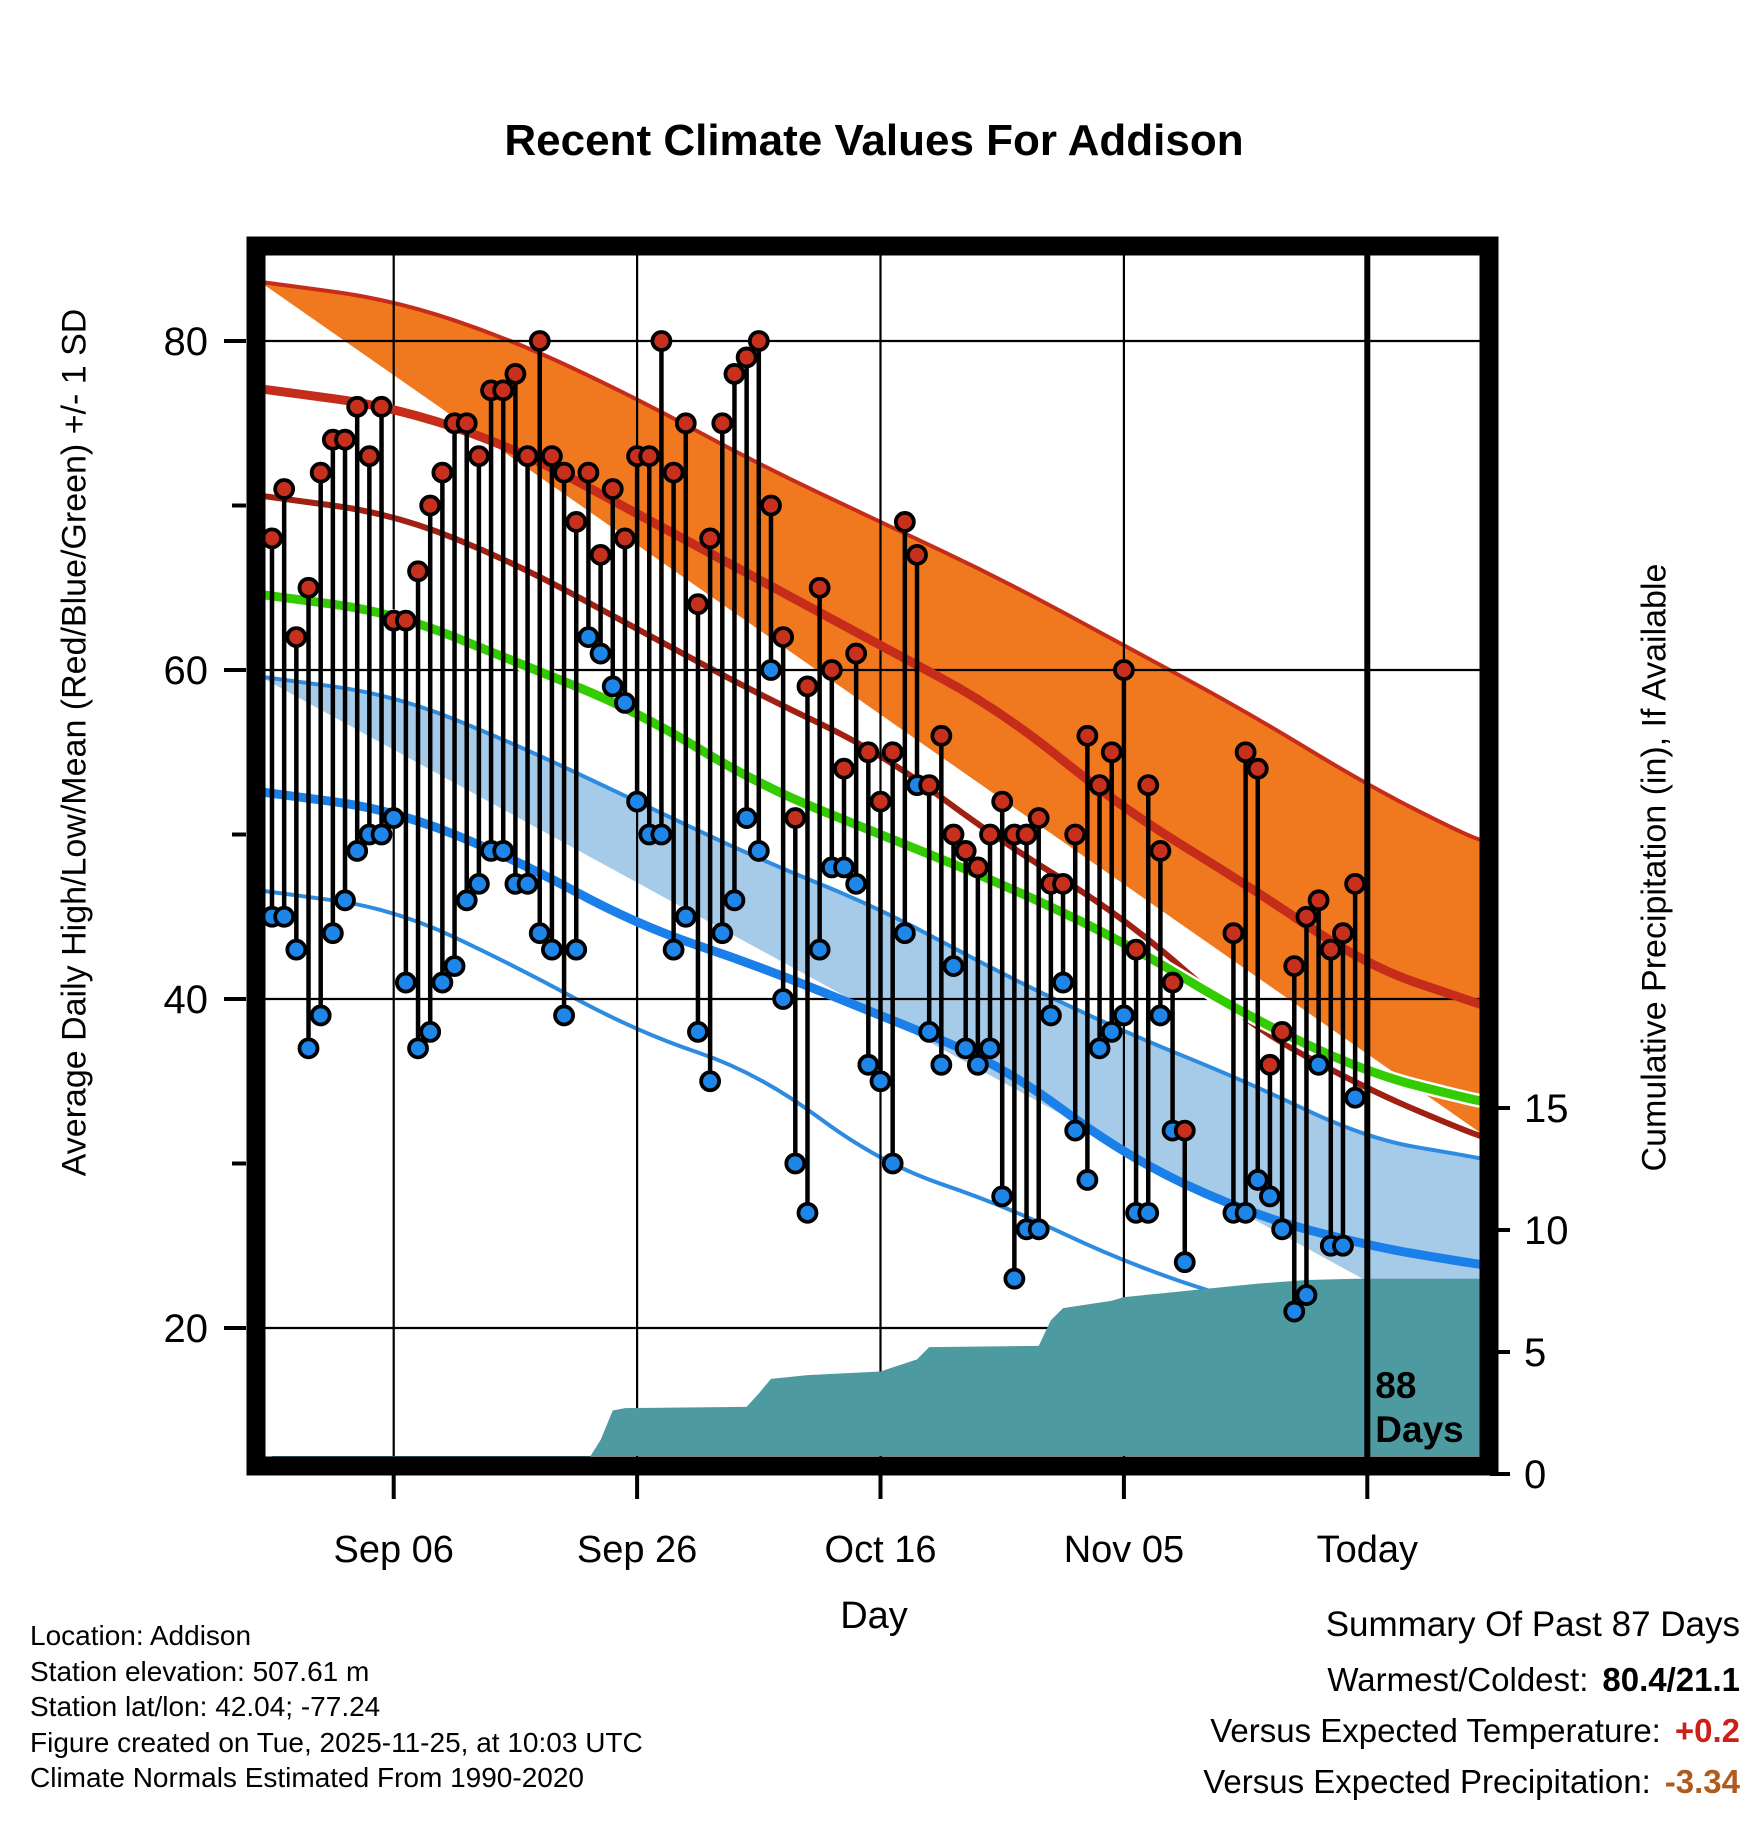 This screenshot has height=1828, width=1748. What do you see at coordinates (1458, 1679) in the screenshot?
I see `summary-label: Warmest/Coldest:` at bounding box center [1458, 1679].